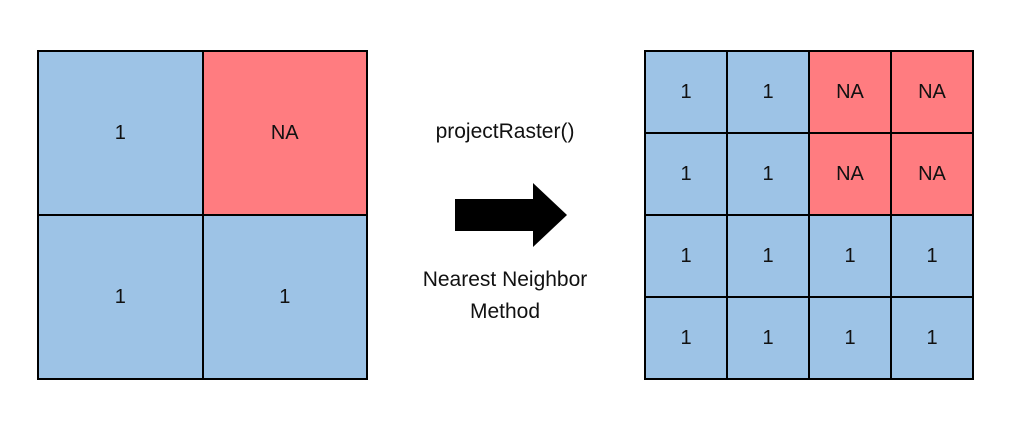 The width and height of the screenshot is (1012, 437). Describe the element at coordinates (768, 174) in the screenshot. I see `output-cell-6: 1` at that location.